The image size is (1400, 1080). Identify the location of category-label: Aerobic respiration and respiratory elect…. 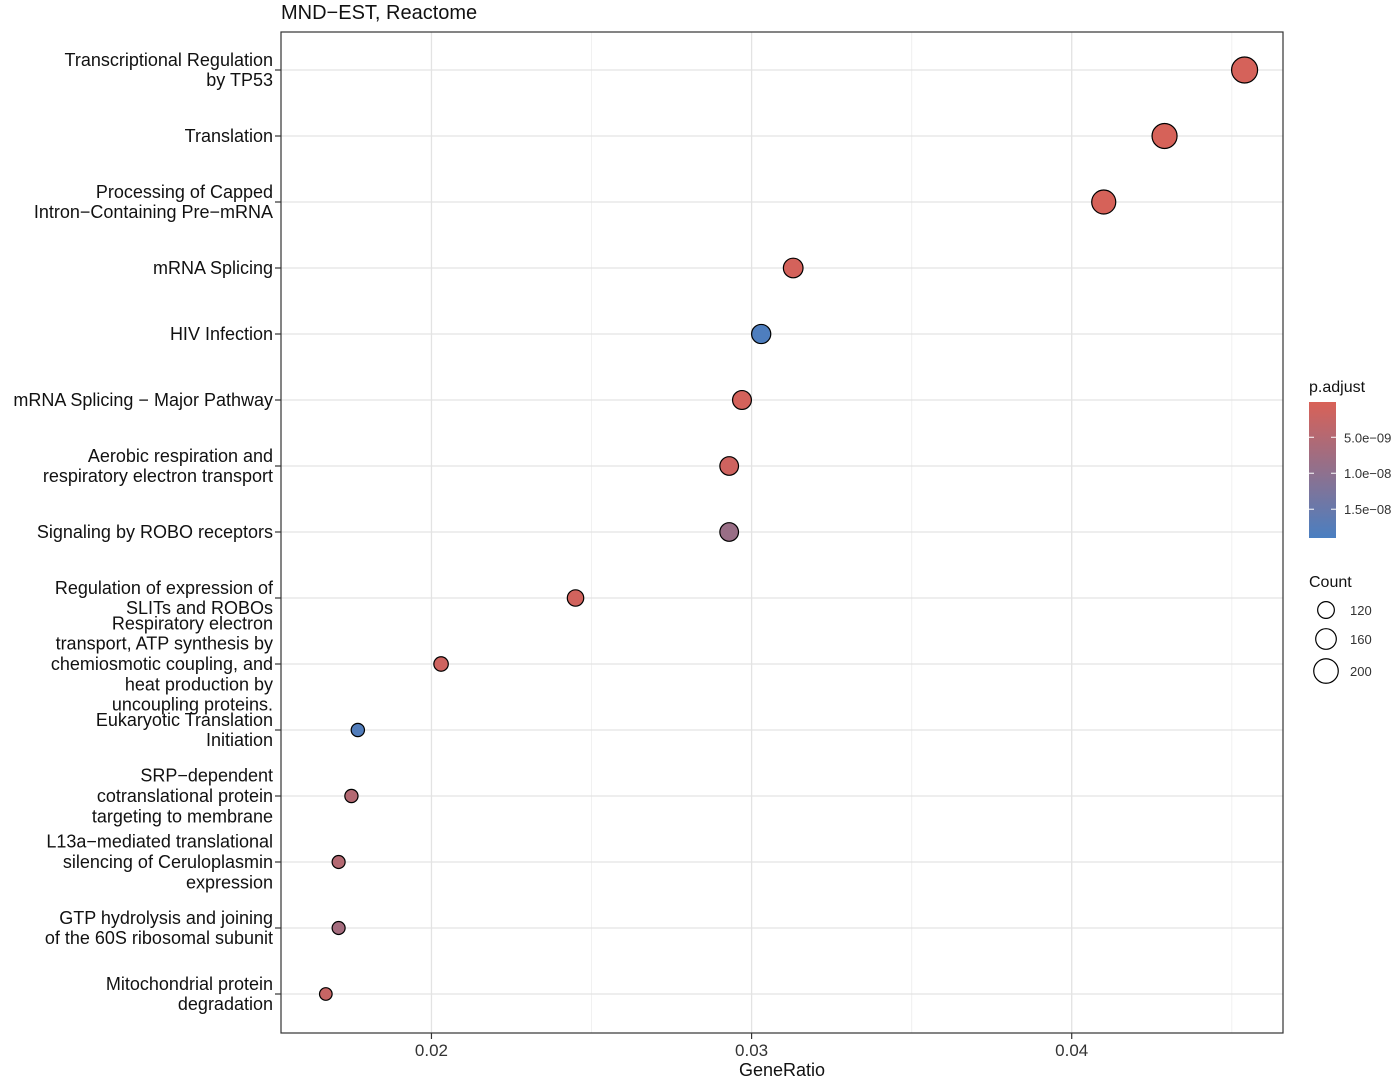
(158, 466).